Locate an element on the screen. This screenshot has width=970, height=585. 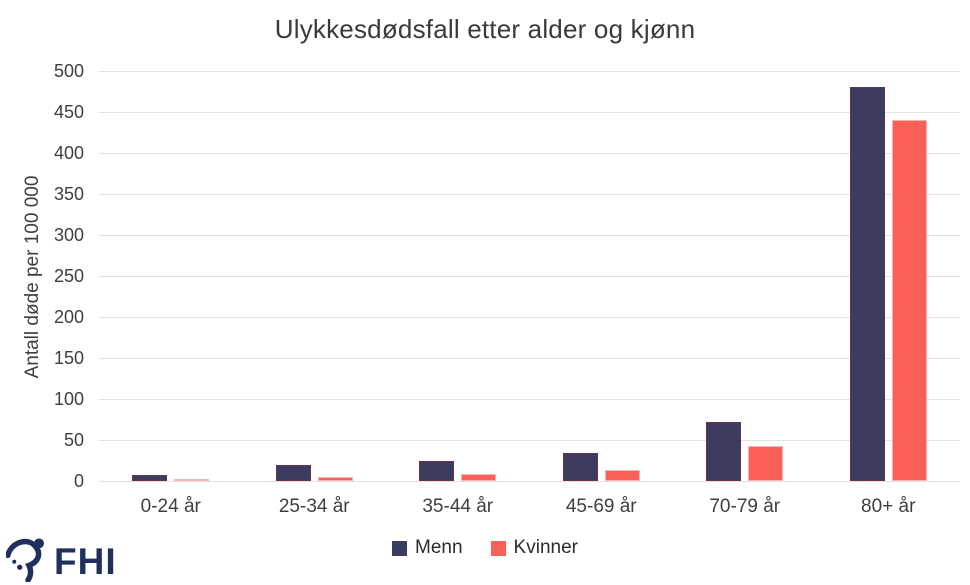
y-tick-label-50: 50 is located at coordinates (73, 440).